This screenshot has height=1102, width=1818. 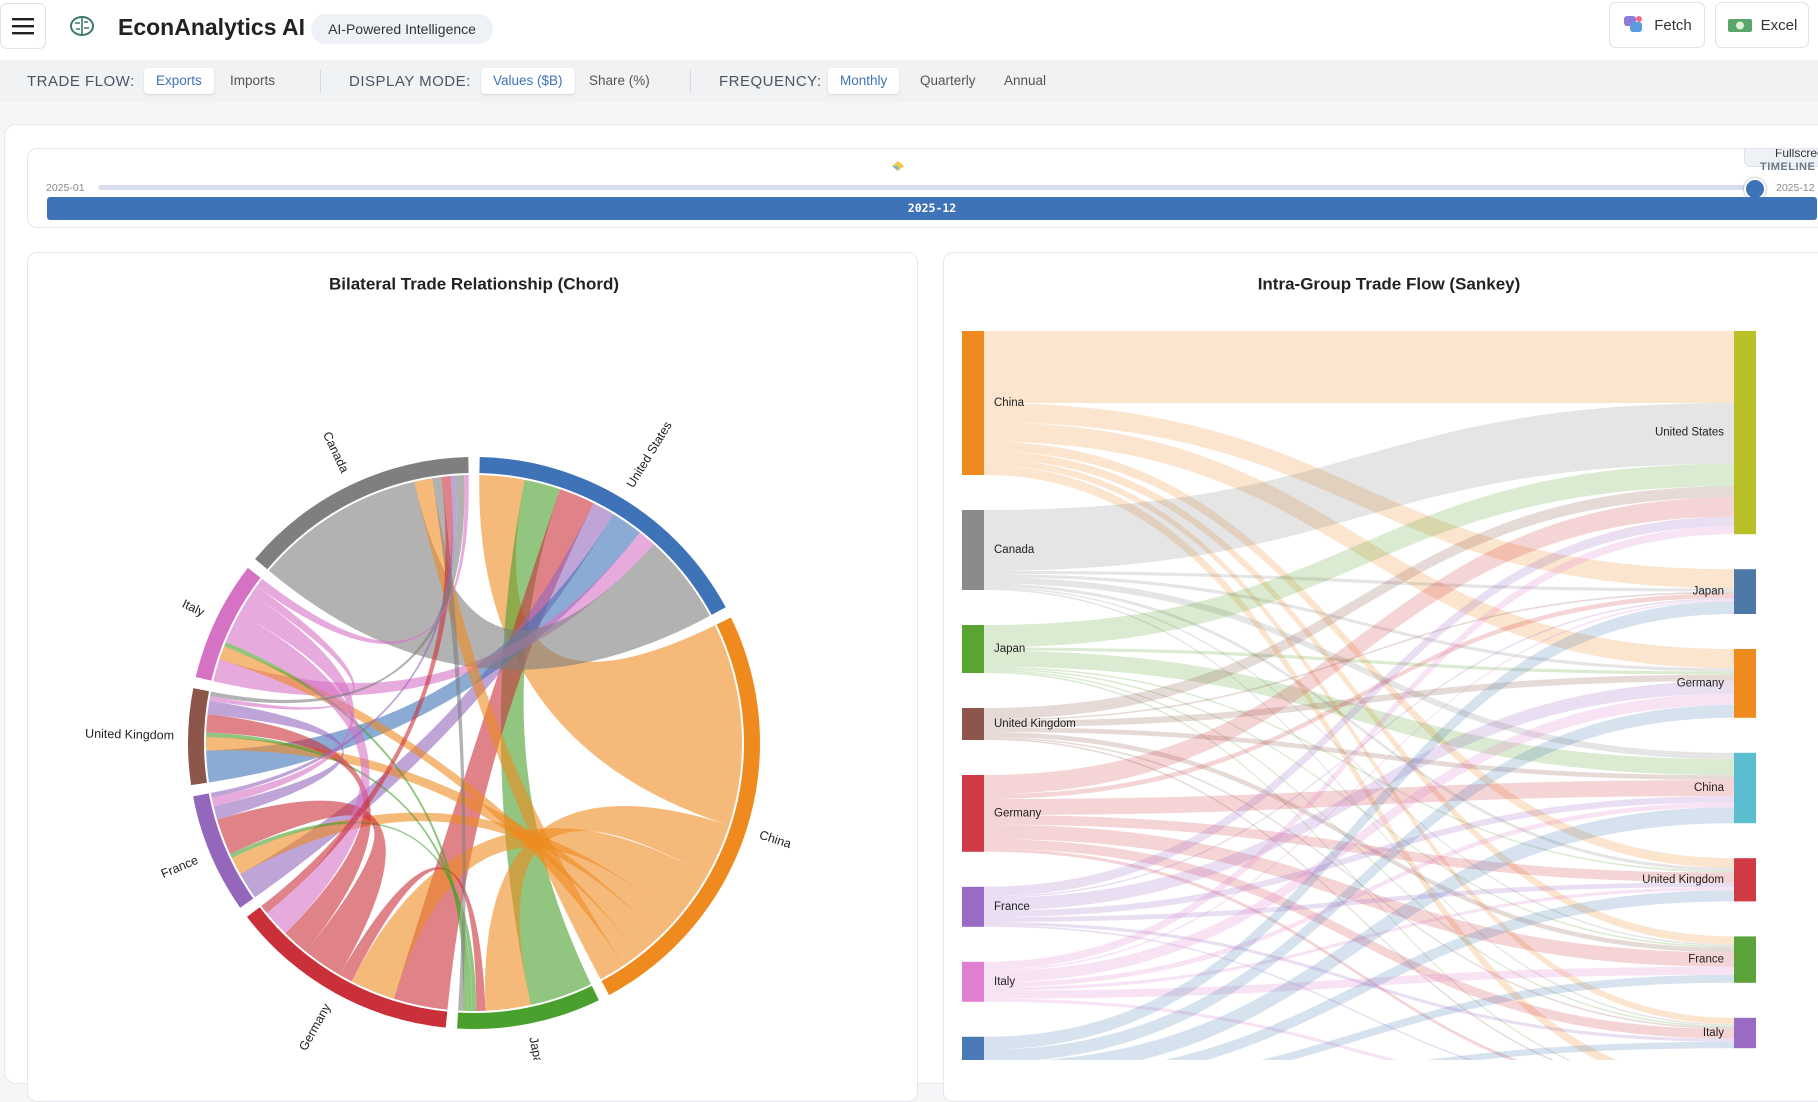 I want to click on badge: AI-Powered Intelligence, so click(x=402, y=29).